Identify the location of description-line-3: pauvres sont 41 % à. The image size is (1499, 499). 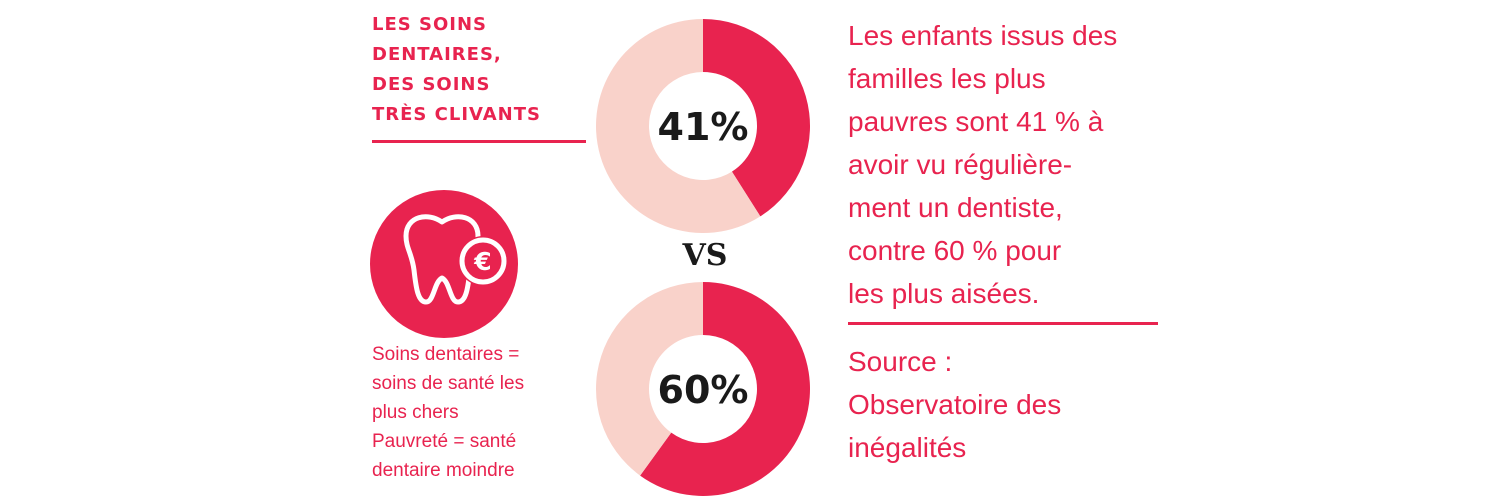
(976, 121).